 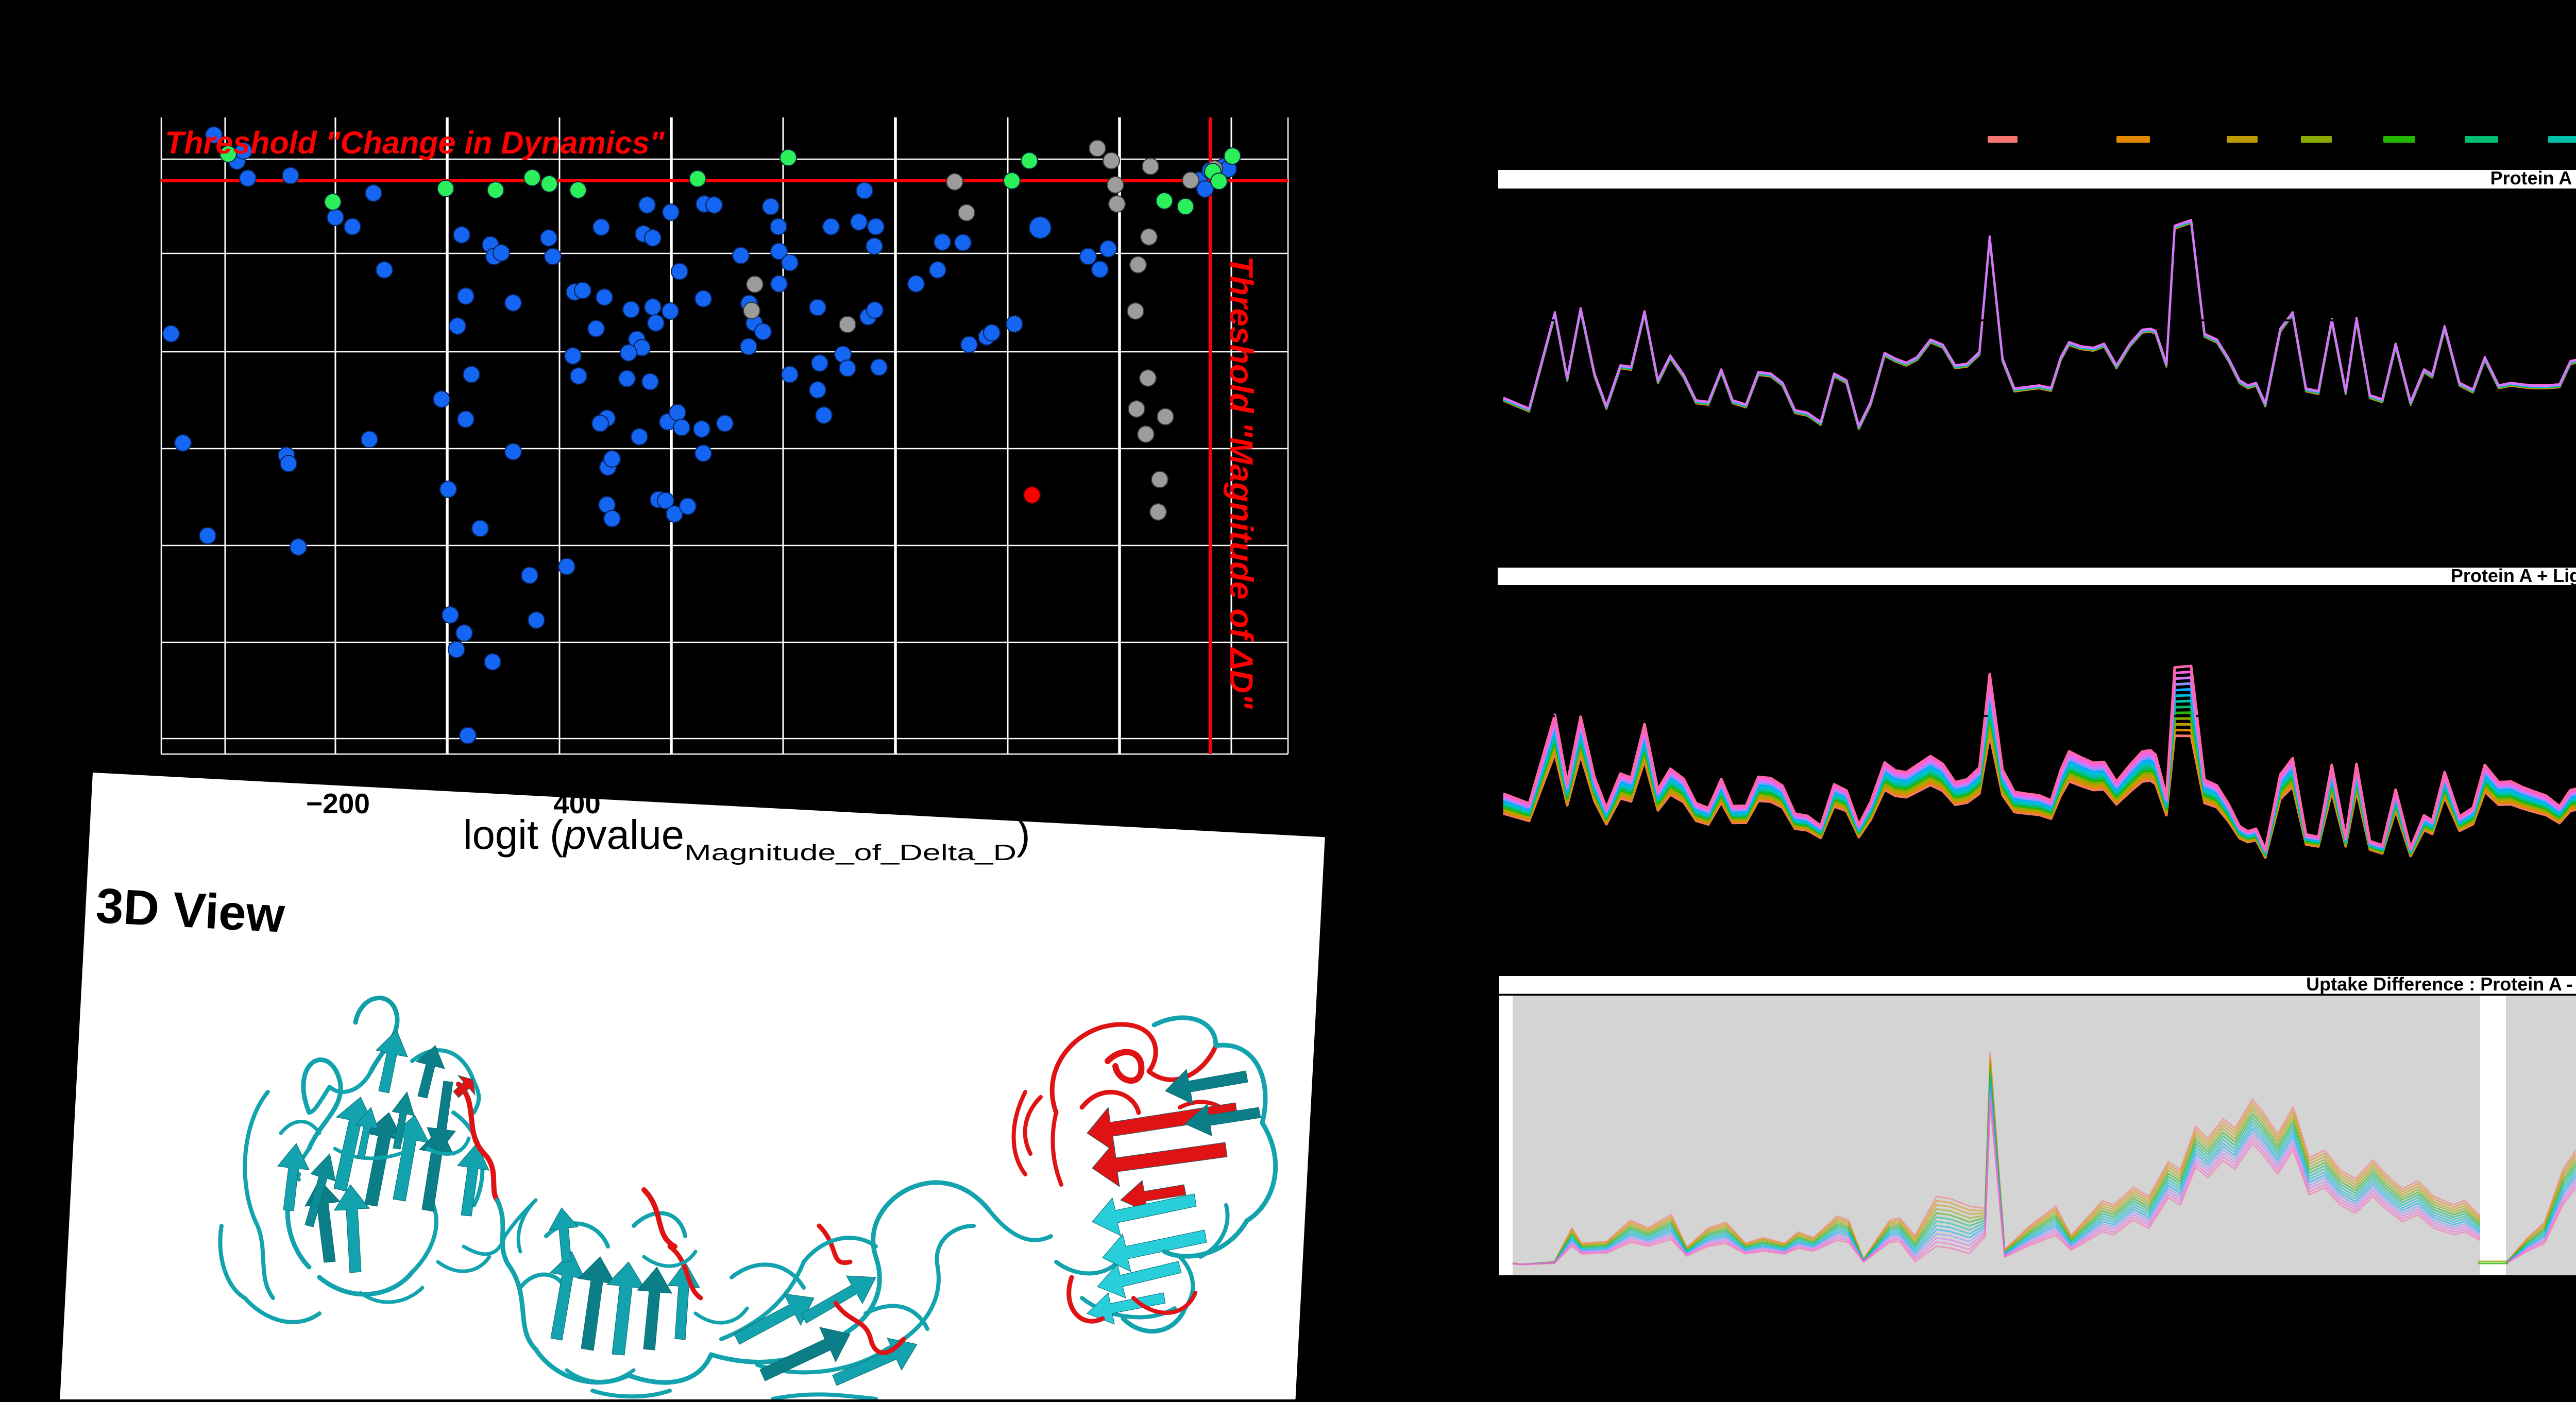 I want to click on svg-text: 400, so click(x=577, y=803).